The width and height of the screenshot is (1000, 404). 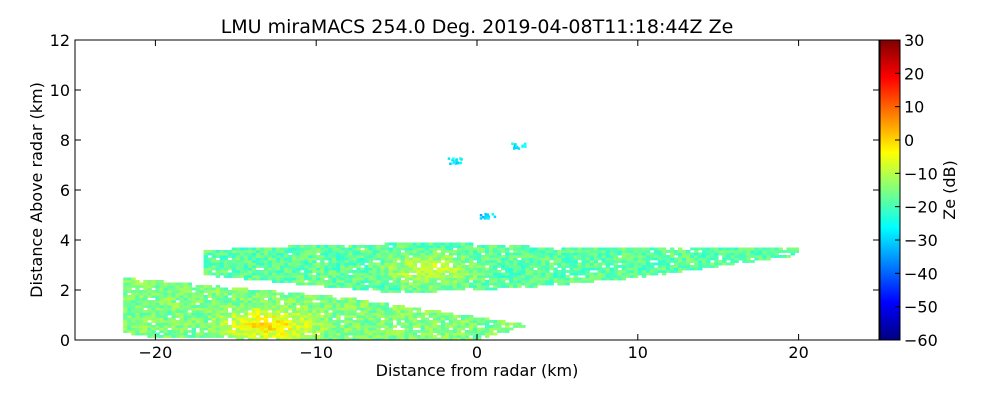 I want to click on y-tick-label: 0, so click(x=65, y=340).